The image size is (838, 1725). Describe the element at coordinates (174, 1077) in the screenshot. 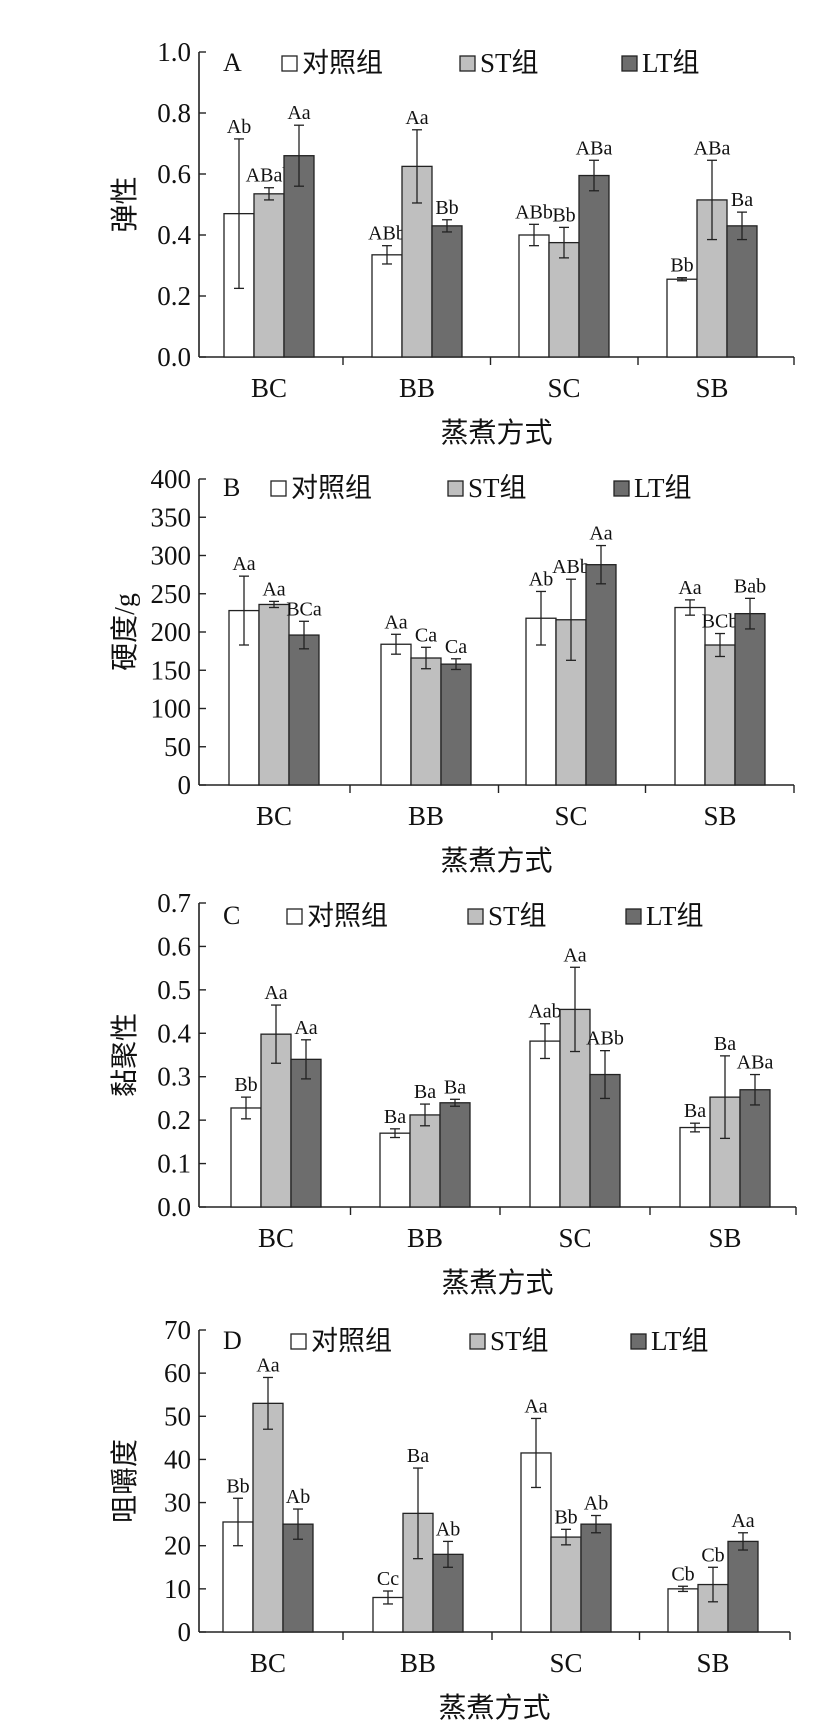

I see `y-tick-label: 0.3` at that location.